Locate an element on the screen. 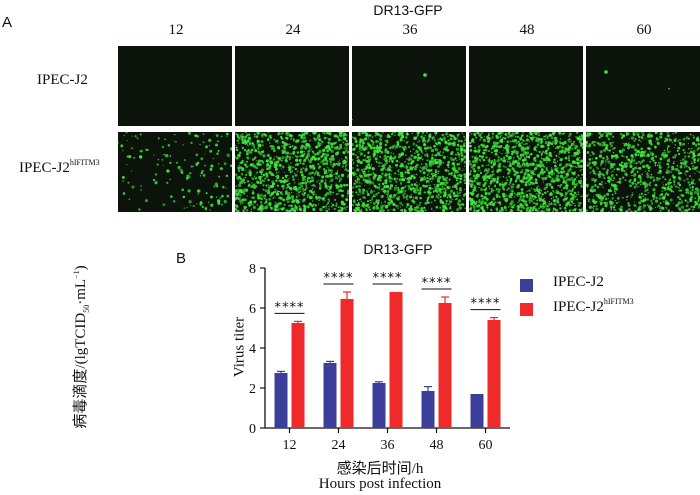 Image resolution: width=700 pixels, height=495 pixels. significance-markers: ******** **** ******** is located at coordinates (387, 293).